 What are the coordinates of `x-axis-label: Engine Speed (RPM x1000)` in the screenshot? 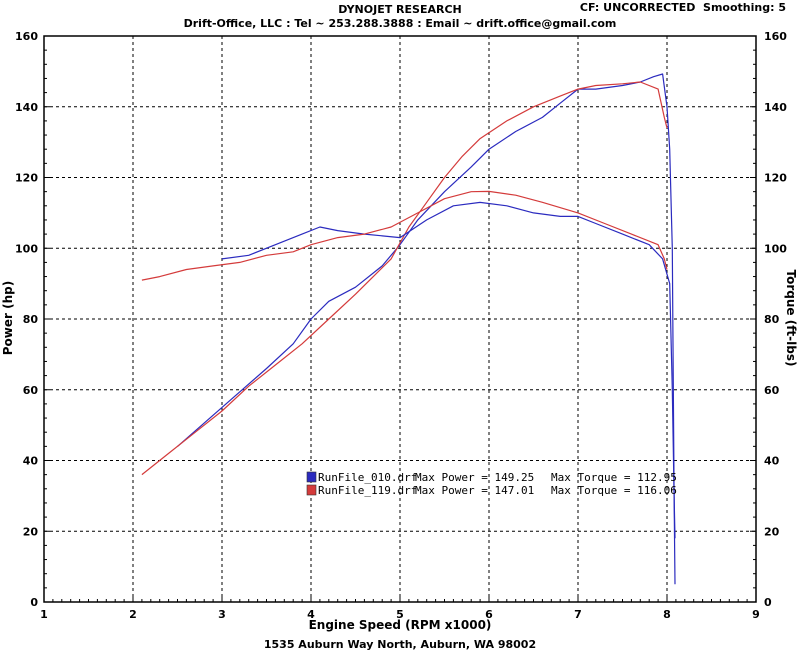 It's located at (400, 625).